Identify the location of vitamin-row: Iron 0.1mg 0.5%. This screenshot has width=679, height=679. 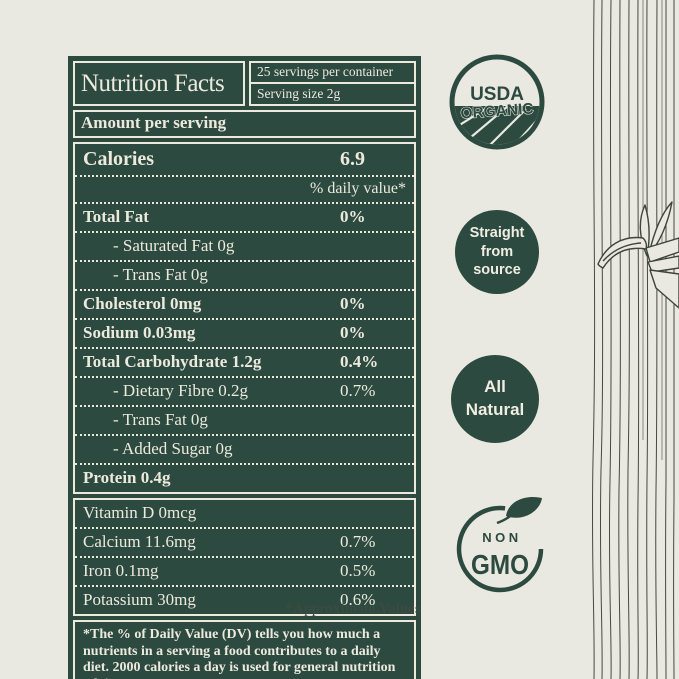
(244, 572).